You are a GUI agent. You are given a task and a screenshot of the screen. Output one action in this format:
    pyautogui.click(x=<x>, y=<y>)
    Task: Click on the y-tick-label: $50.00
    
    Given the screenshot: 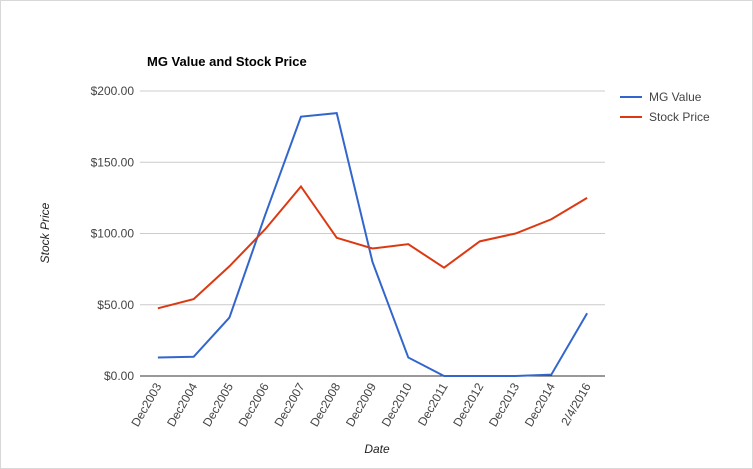 What is the action you would take?
    pyautogui.click(x=115, y=305)
    